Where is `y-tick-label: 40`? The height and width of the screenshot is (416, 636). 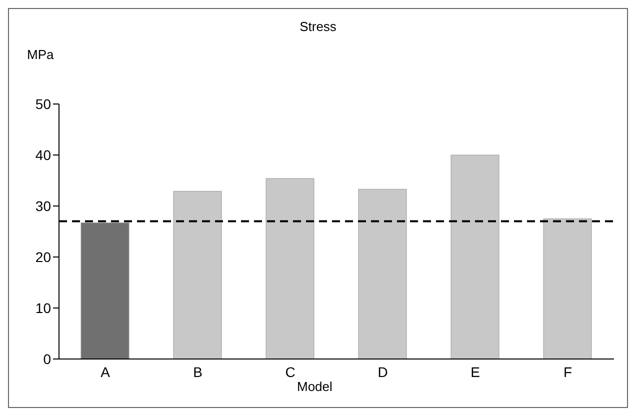 y-tick-label: 40 is located at coordinates (43, 154).